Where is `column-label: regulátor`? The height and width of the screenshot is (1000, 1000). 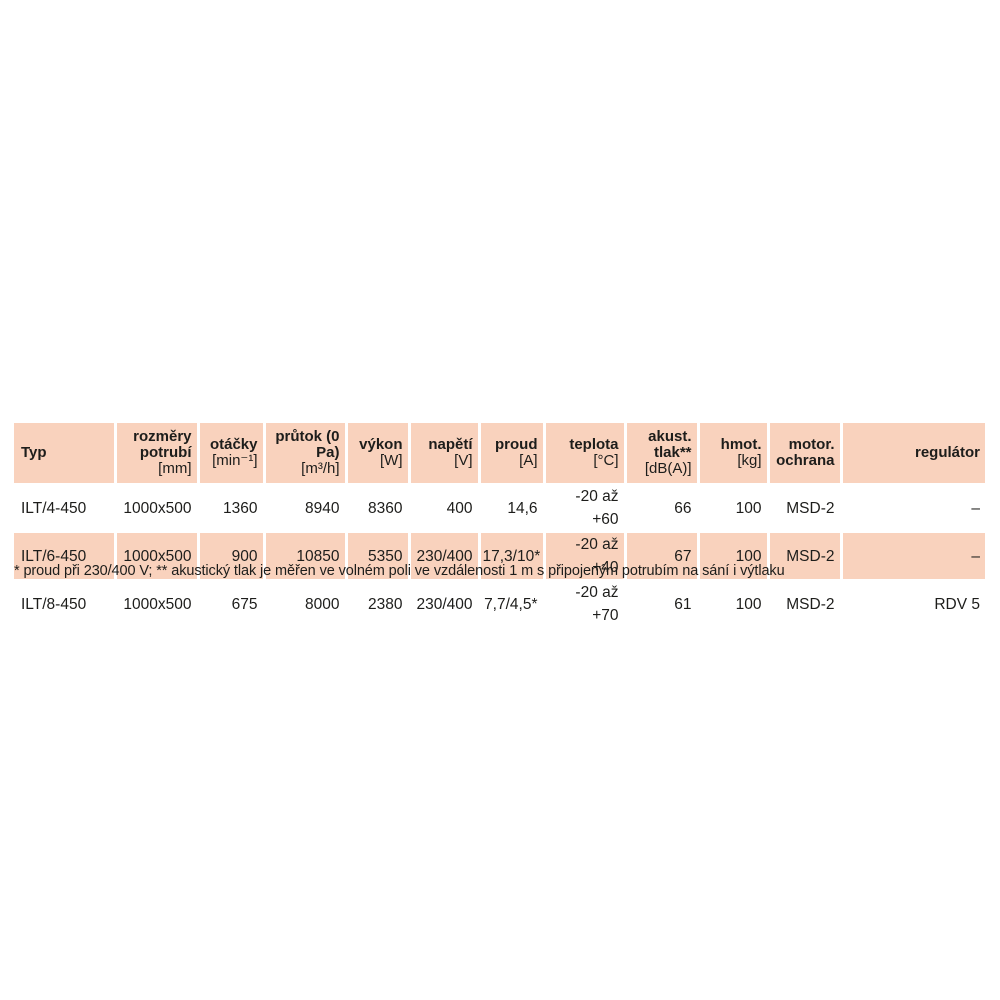 column-label: regulátor is located at coordinates (947, 452).